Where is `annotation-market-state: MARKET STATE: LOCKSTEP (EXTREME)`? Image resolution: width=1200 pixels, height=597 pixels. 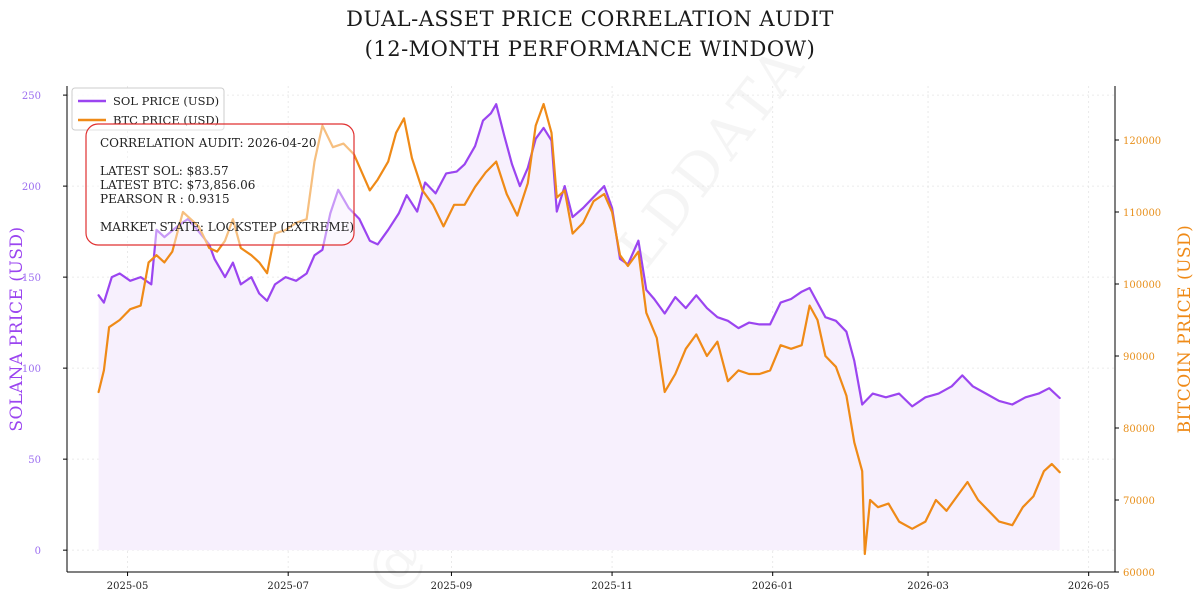
annotation-market-state: MARKET STATE: LOCKSTEP (EXTREME) is located at coordinates (227, 227).